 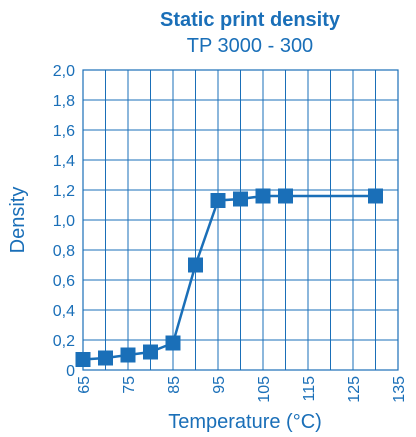 I want to click on x-tick-label: 85, so click(x=174, y=385).